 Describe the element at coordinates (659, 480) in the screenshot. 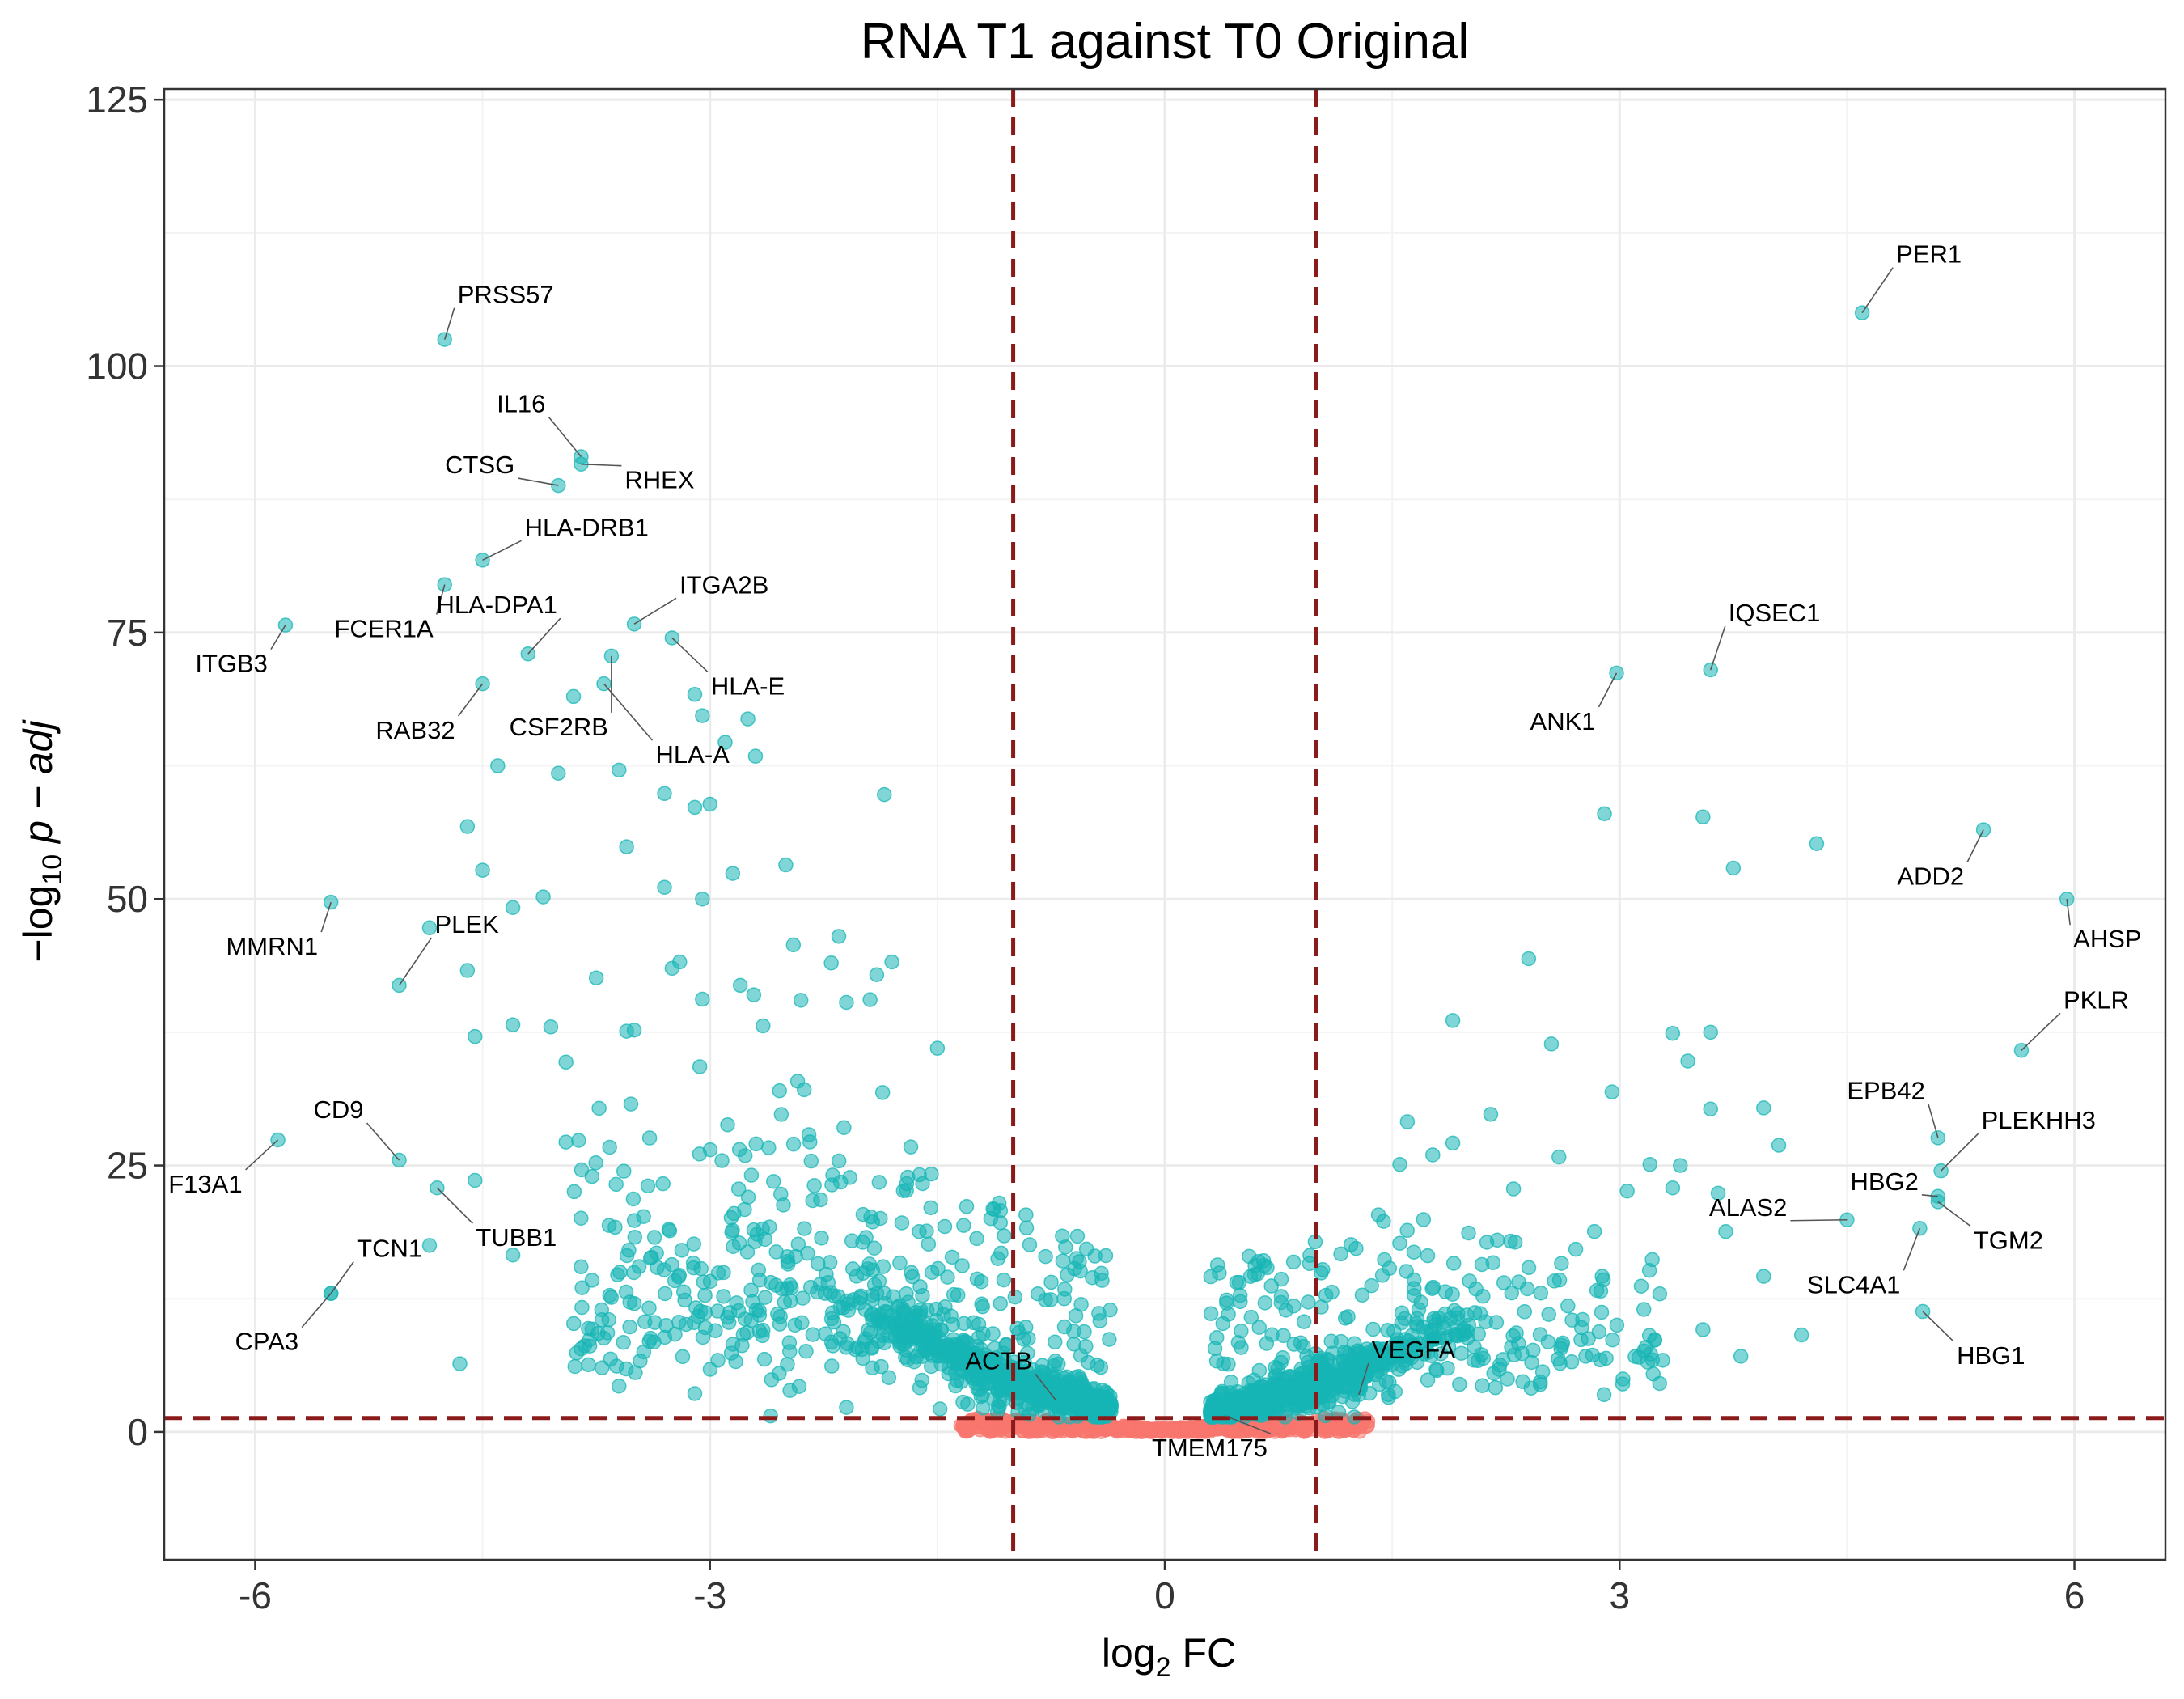

I see `gene-label: RHEX` at that location.